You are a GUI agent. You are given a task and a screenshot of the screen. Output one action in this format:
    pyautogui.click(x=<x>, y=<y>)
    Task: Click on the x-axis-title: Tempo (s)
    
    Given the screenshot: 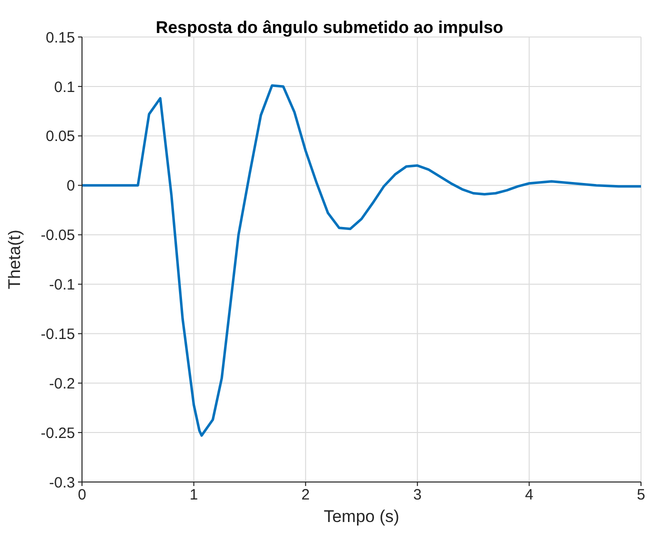 What is the action you would take?
    pyautogui.click(x=362, y=516)
    